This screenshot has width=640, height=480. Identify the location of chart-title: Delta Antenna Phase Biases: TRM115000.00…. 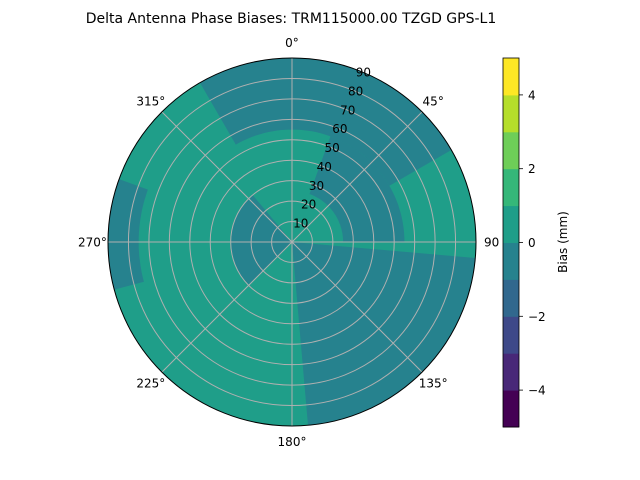
(291, 19).